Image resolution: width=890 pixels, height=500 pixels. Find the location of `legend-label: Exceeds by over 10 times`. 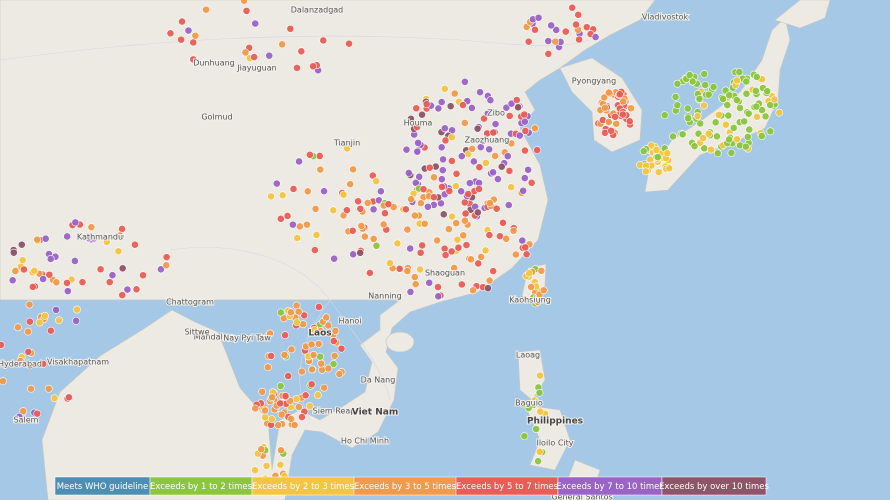

legend-label: Exceeds by over 10 times is located at coordinates (714, 487).